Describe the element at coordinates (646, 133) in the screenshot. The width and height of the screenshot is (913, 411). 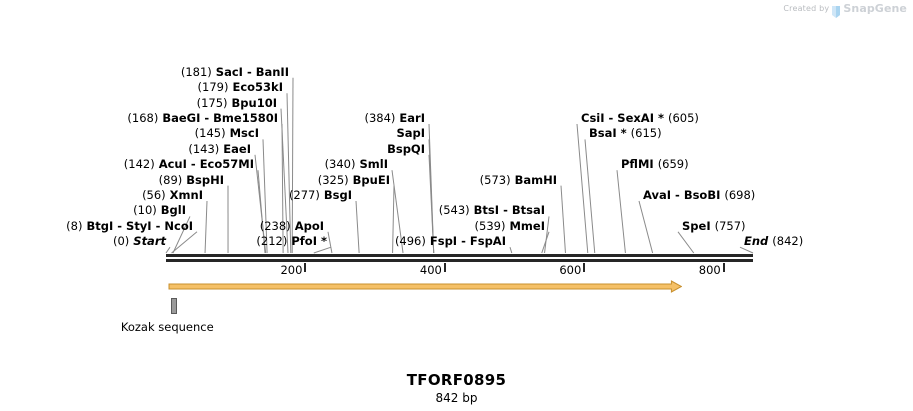
I see `enzyme-position: (615)` at that location.